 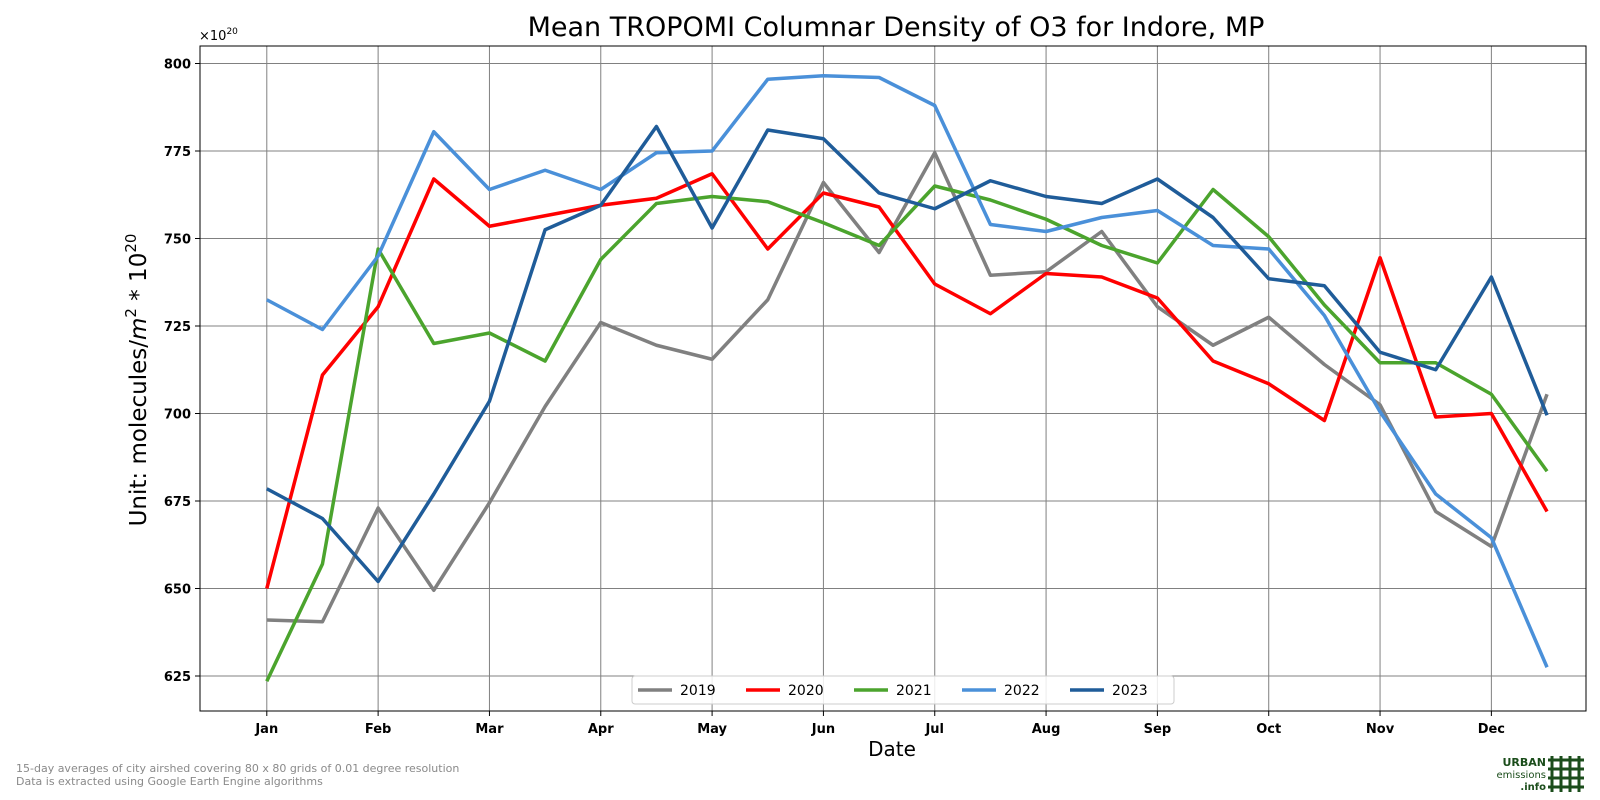 I want to click on x-tick-label: Nov, so click(x=1380, y=729).